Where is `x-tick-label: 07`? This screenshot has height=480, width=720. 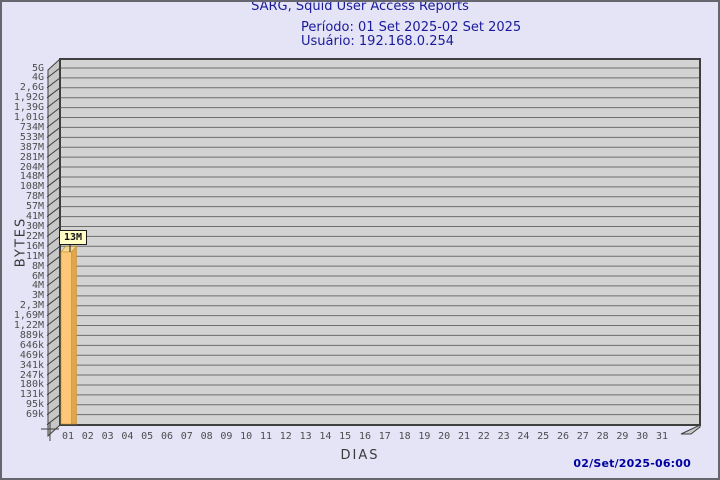 x-tick-label: 07 is located at coordinates (186, 436).